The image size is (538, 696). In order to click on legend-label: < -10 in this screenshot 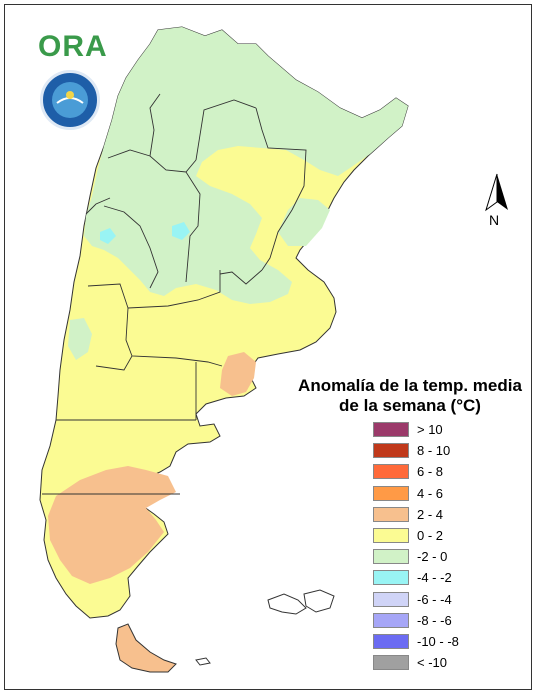, I will do `click(432, 663)`.